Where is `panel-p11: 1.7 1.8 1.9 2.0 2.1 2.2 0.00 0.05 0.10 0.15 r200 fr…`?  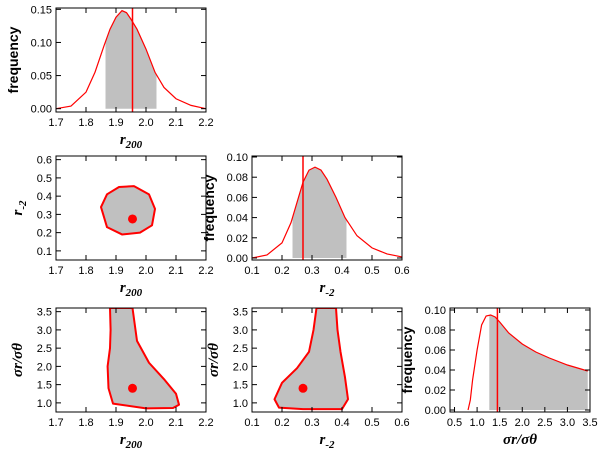
panel-p11: 1.7 1.8 1.9 2.0 2.1 2.2 0.00 0.05 0.10 0.15 r200 fr… is located at coordinates (109, 77).